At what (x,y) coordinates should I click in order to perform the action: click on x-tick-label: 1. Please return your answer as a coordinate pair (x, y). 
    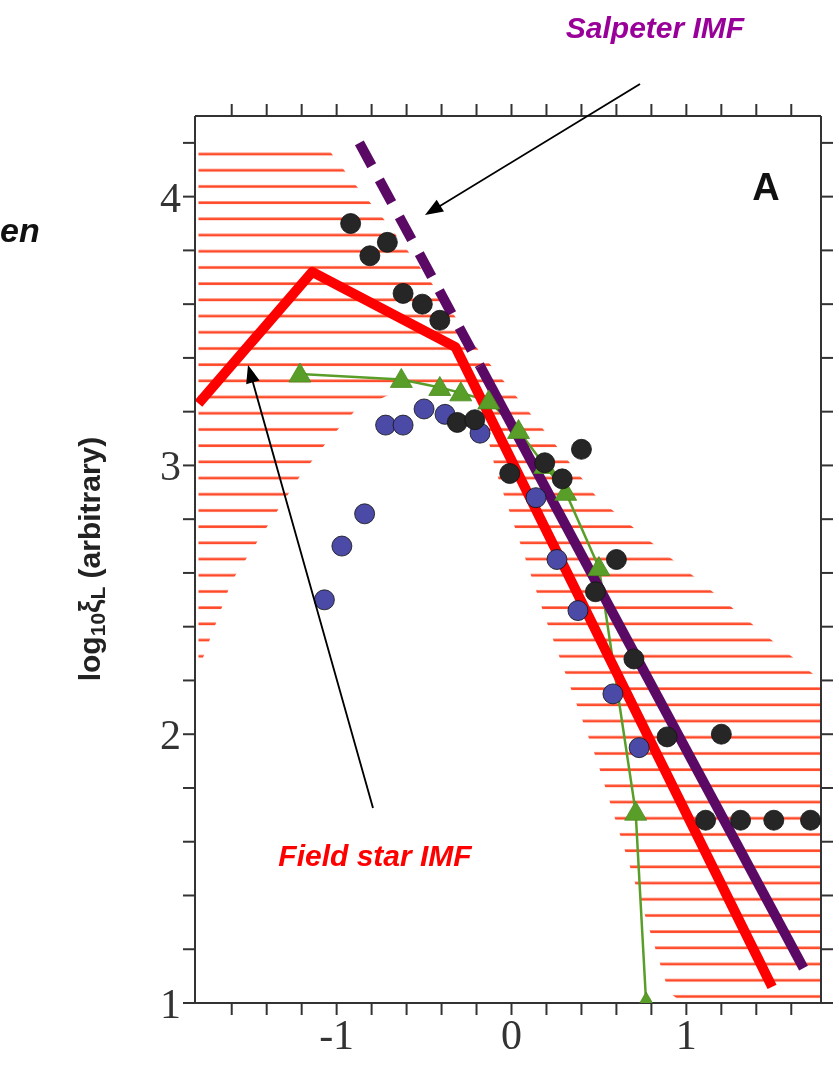
    Looking at the image, I should click on (686, 1034).